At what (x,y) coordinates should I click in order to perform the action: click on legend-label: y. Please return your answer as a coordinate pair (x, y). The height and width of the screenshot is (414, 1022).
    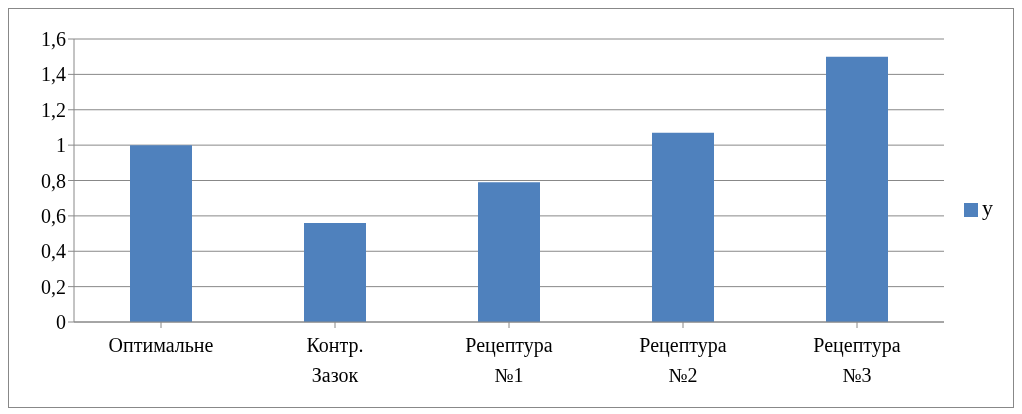
    Looking at the image, I should click on (987, 207).